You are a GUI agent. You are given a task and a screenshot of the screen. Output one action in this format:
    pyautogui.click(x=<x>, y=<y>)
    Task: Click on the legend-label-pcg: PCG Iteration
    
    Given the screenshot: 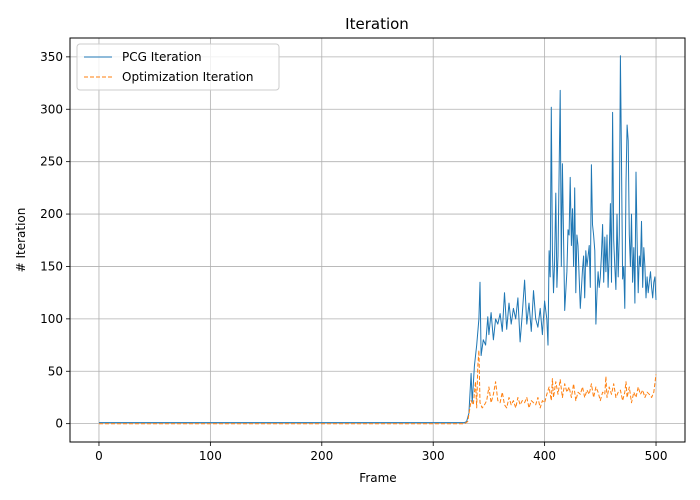 What is the action you would take?
    pyautogui.click(x=162, y=57)
    